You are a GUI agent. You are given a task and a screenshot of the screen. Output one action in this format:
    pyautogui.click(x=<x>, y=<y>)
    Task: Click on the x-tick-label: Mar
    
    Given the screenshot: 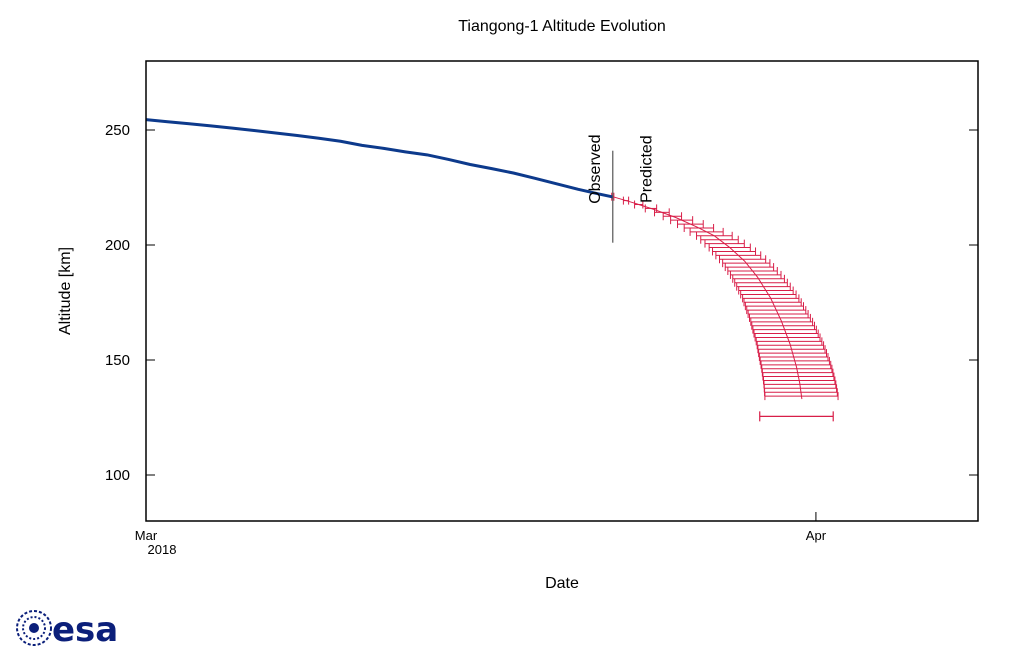 What is the action you would take?
    pyautogui.click(x=146, y=535)
    